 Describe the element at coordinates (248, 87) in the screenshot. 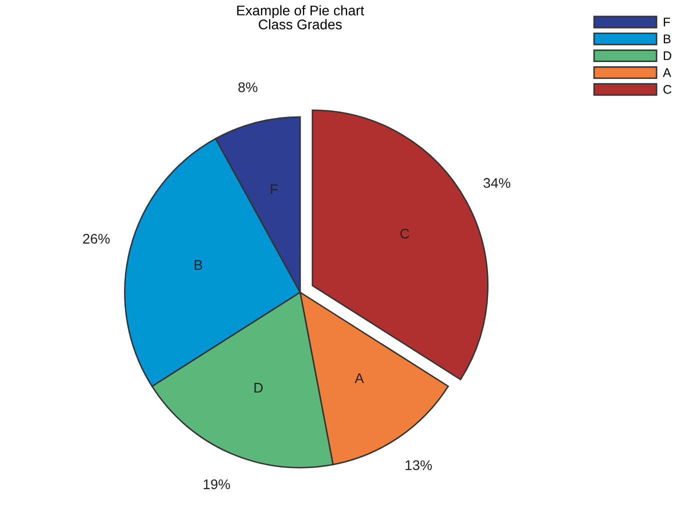

I see `data-label: 8%` at that location.